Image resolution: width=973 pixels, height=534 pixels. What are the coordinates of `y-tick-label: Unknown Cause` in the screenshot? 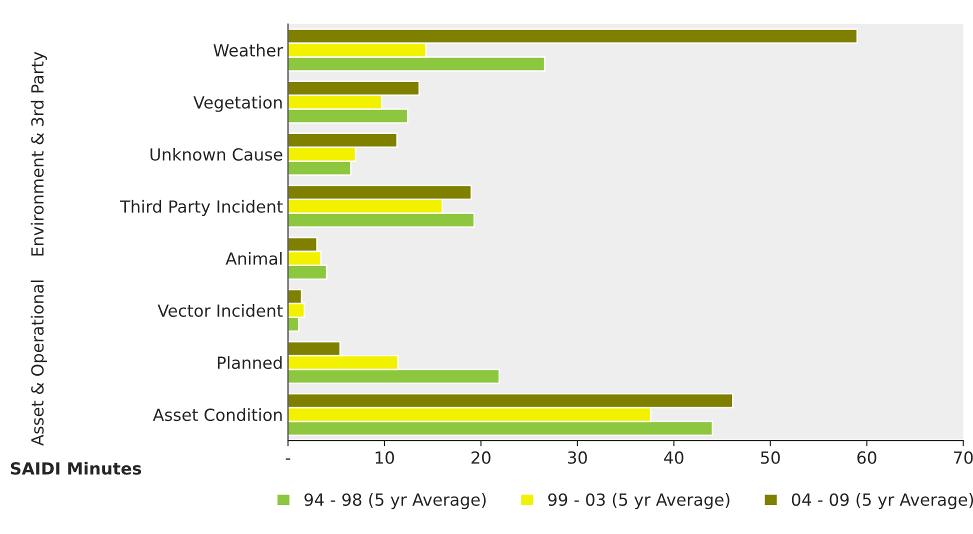 It's located at (216, 154).